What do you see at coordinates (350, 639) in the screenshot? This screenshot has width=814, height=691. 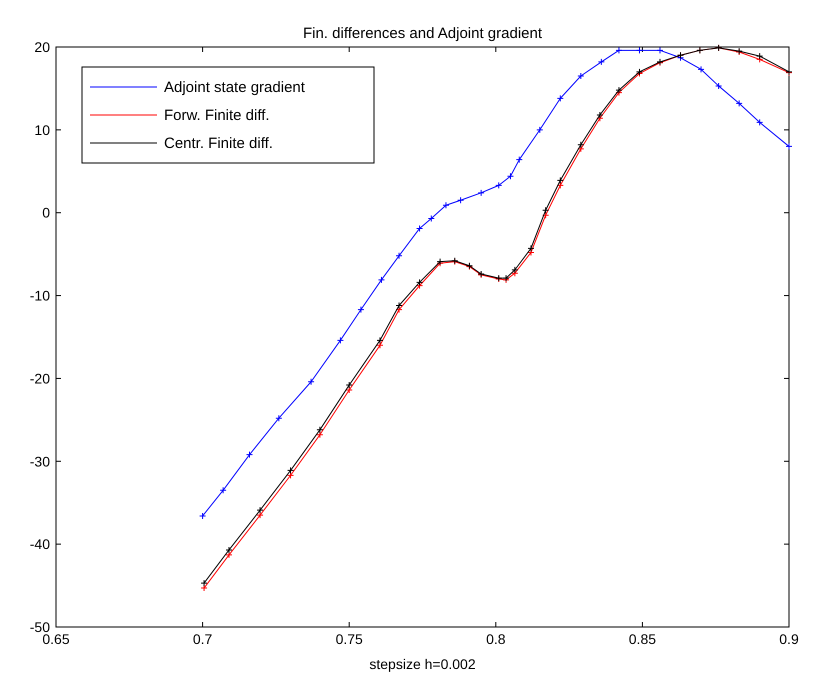 I see `x-tick-label: 0.75` at bounding box center [350, 639].